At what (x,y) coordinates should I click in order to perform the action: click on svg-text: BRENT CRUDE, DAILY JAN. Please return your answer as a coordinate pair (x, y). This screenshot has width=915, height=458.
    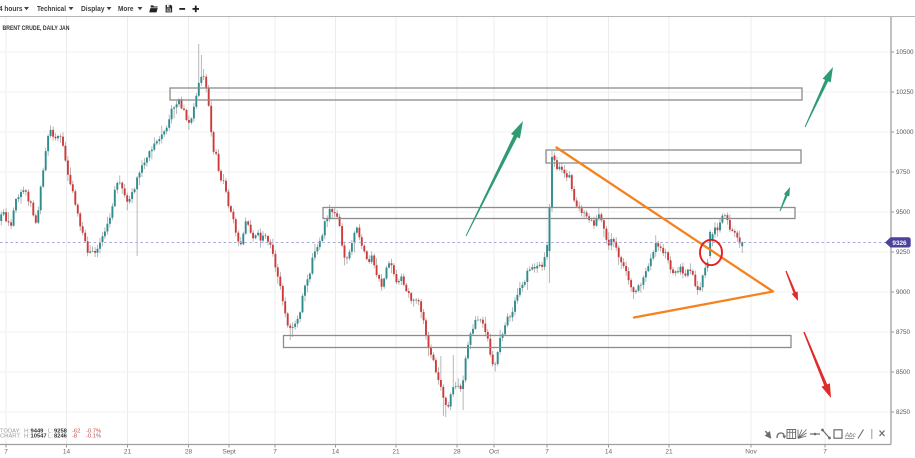
    Looking at the image, I should click on (36, 28).